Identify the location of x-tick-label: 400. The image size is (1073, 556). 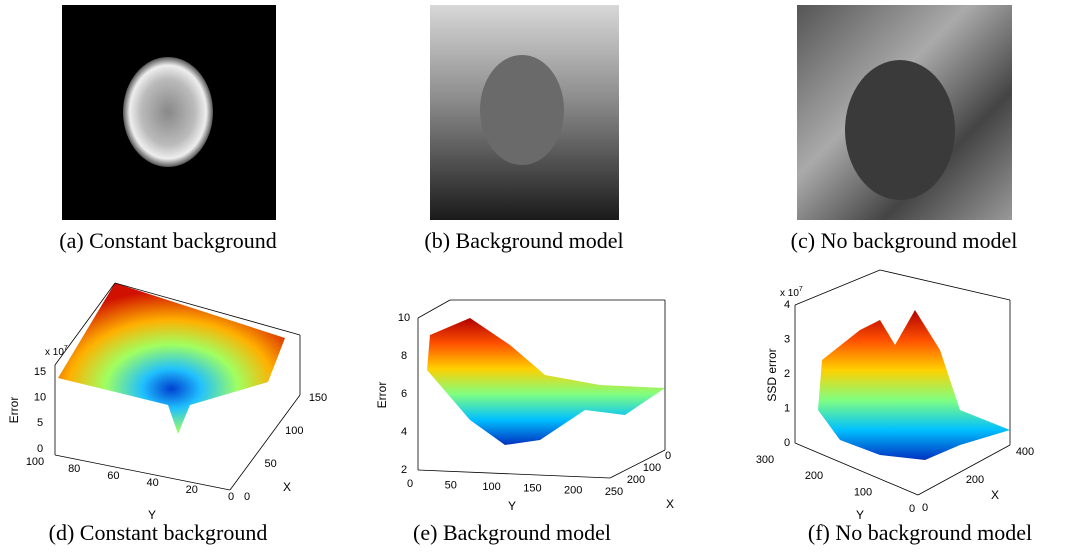
(1025, 452).